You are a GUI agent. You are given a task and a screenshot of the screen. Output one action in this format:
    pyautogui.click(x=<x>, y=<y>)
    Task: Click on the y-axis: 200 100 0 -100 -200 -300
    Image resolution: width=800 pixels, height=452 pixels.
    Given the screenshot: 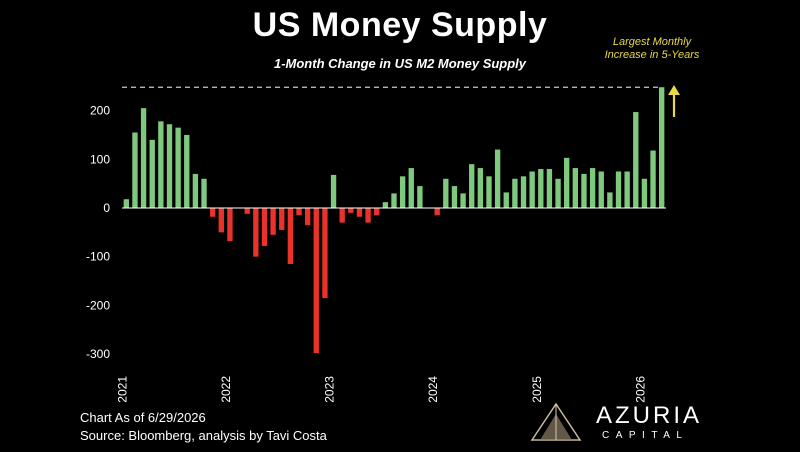 What is the action you would take?
    pyautogui.click(x=98, y=233)
    